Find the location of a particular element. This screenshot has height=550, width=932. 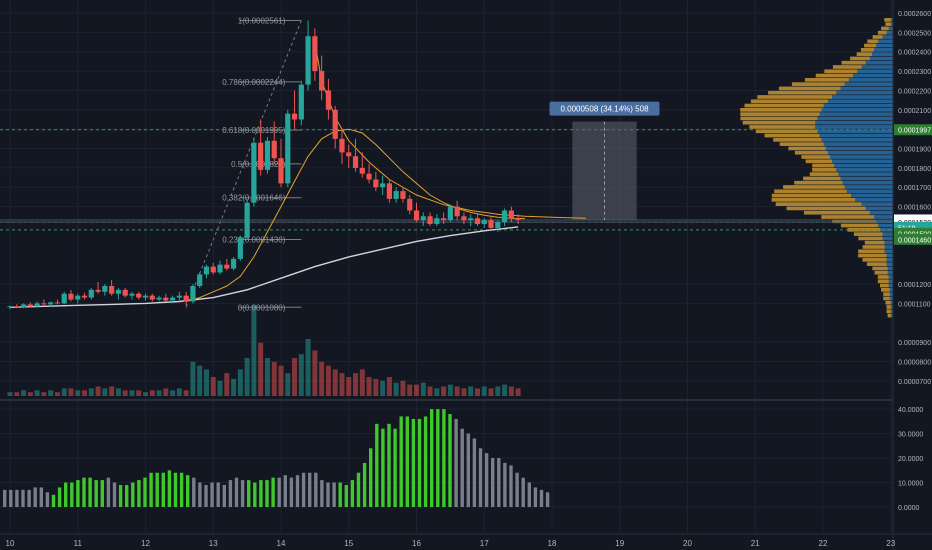

fib-level-label: 1(0.0002561) is located at coordinates (262, 21).